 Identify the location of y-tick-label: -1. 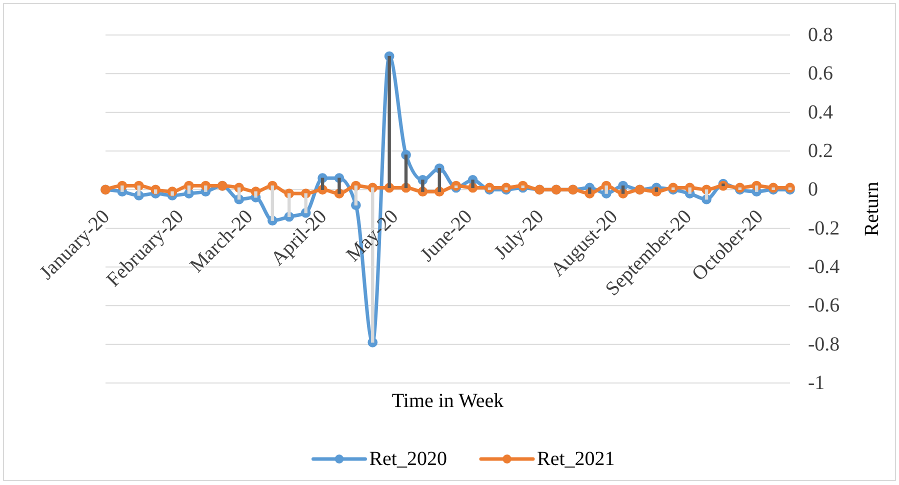
(816, 383).